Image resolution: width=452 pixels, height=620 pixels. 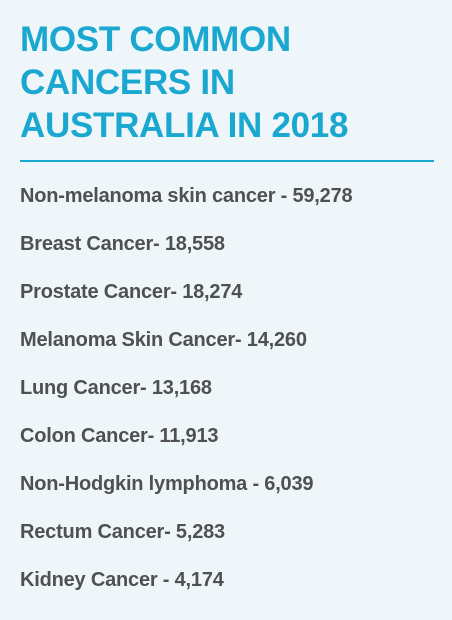 What do you see at coordinates (163, 340) in the screenshot?
I see `list-item-melanoma-skin-cancer: Melanoma Skin Cancer- 14,260` at bounding box center [163, 340].